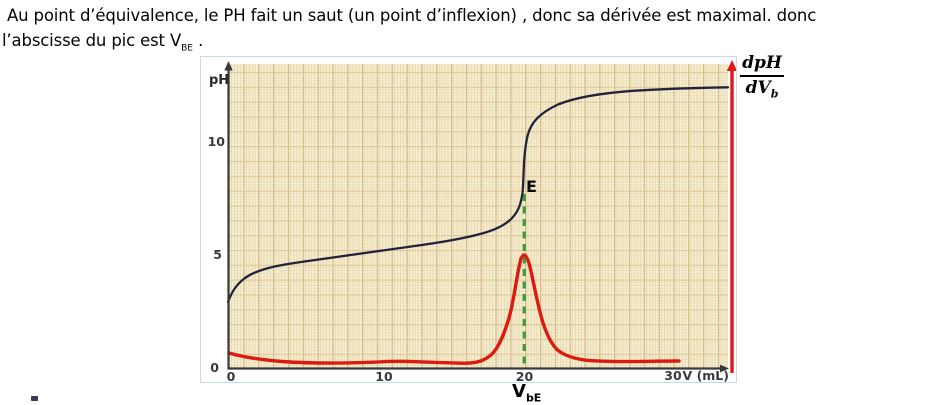 This screenshot has height=405, width=933. Describe the element at coordinates (454, 309) in the screenshot. I see `derivative-curve` at that location.